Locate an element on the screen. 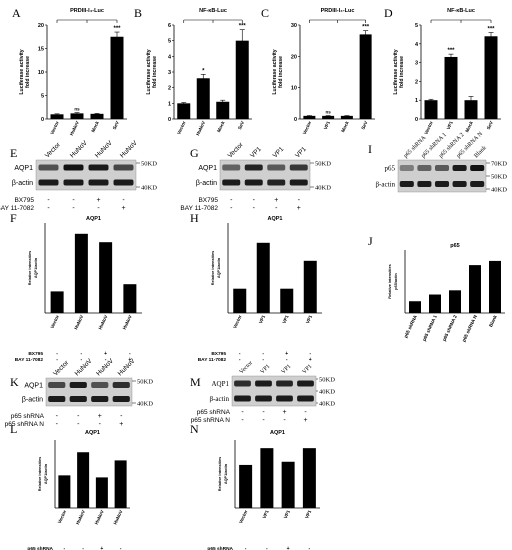 The height and width of the screenshot is (550, 512). blot-treatment-sign-m-0-2: + is located at coordinates (284, 412).